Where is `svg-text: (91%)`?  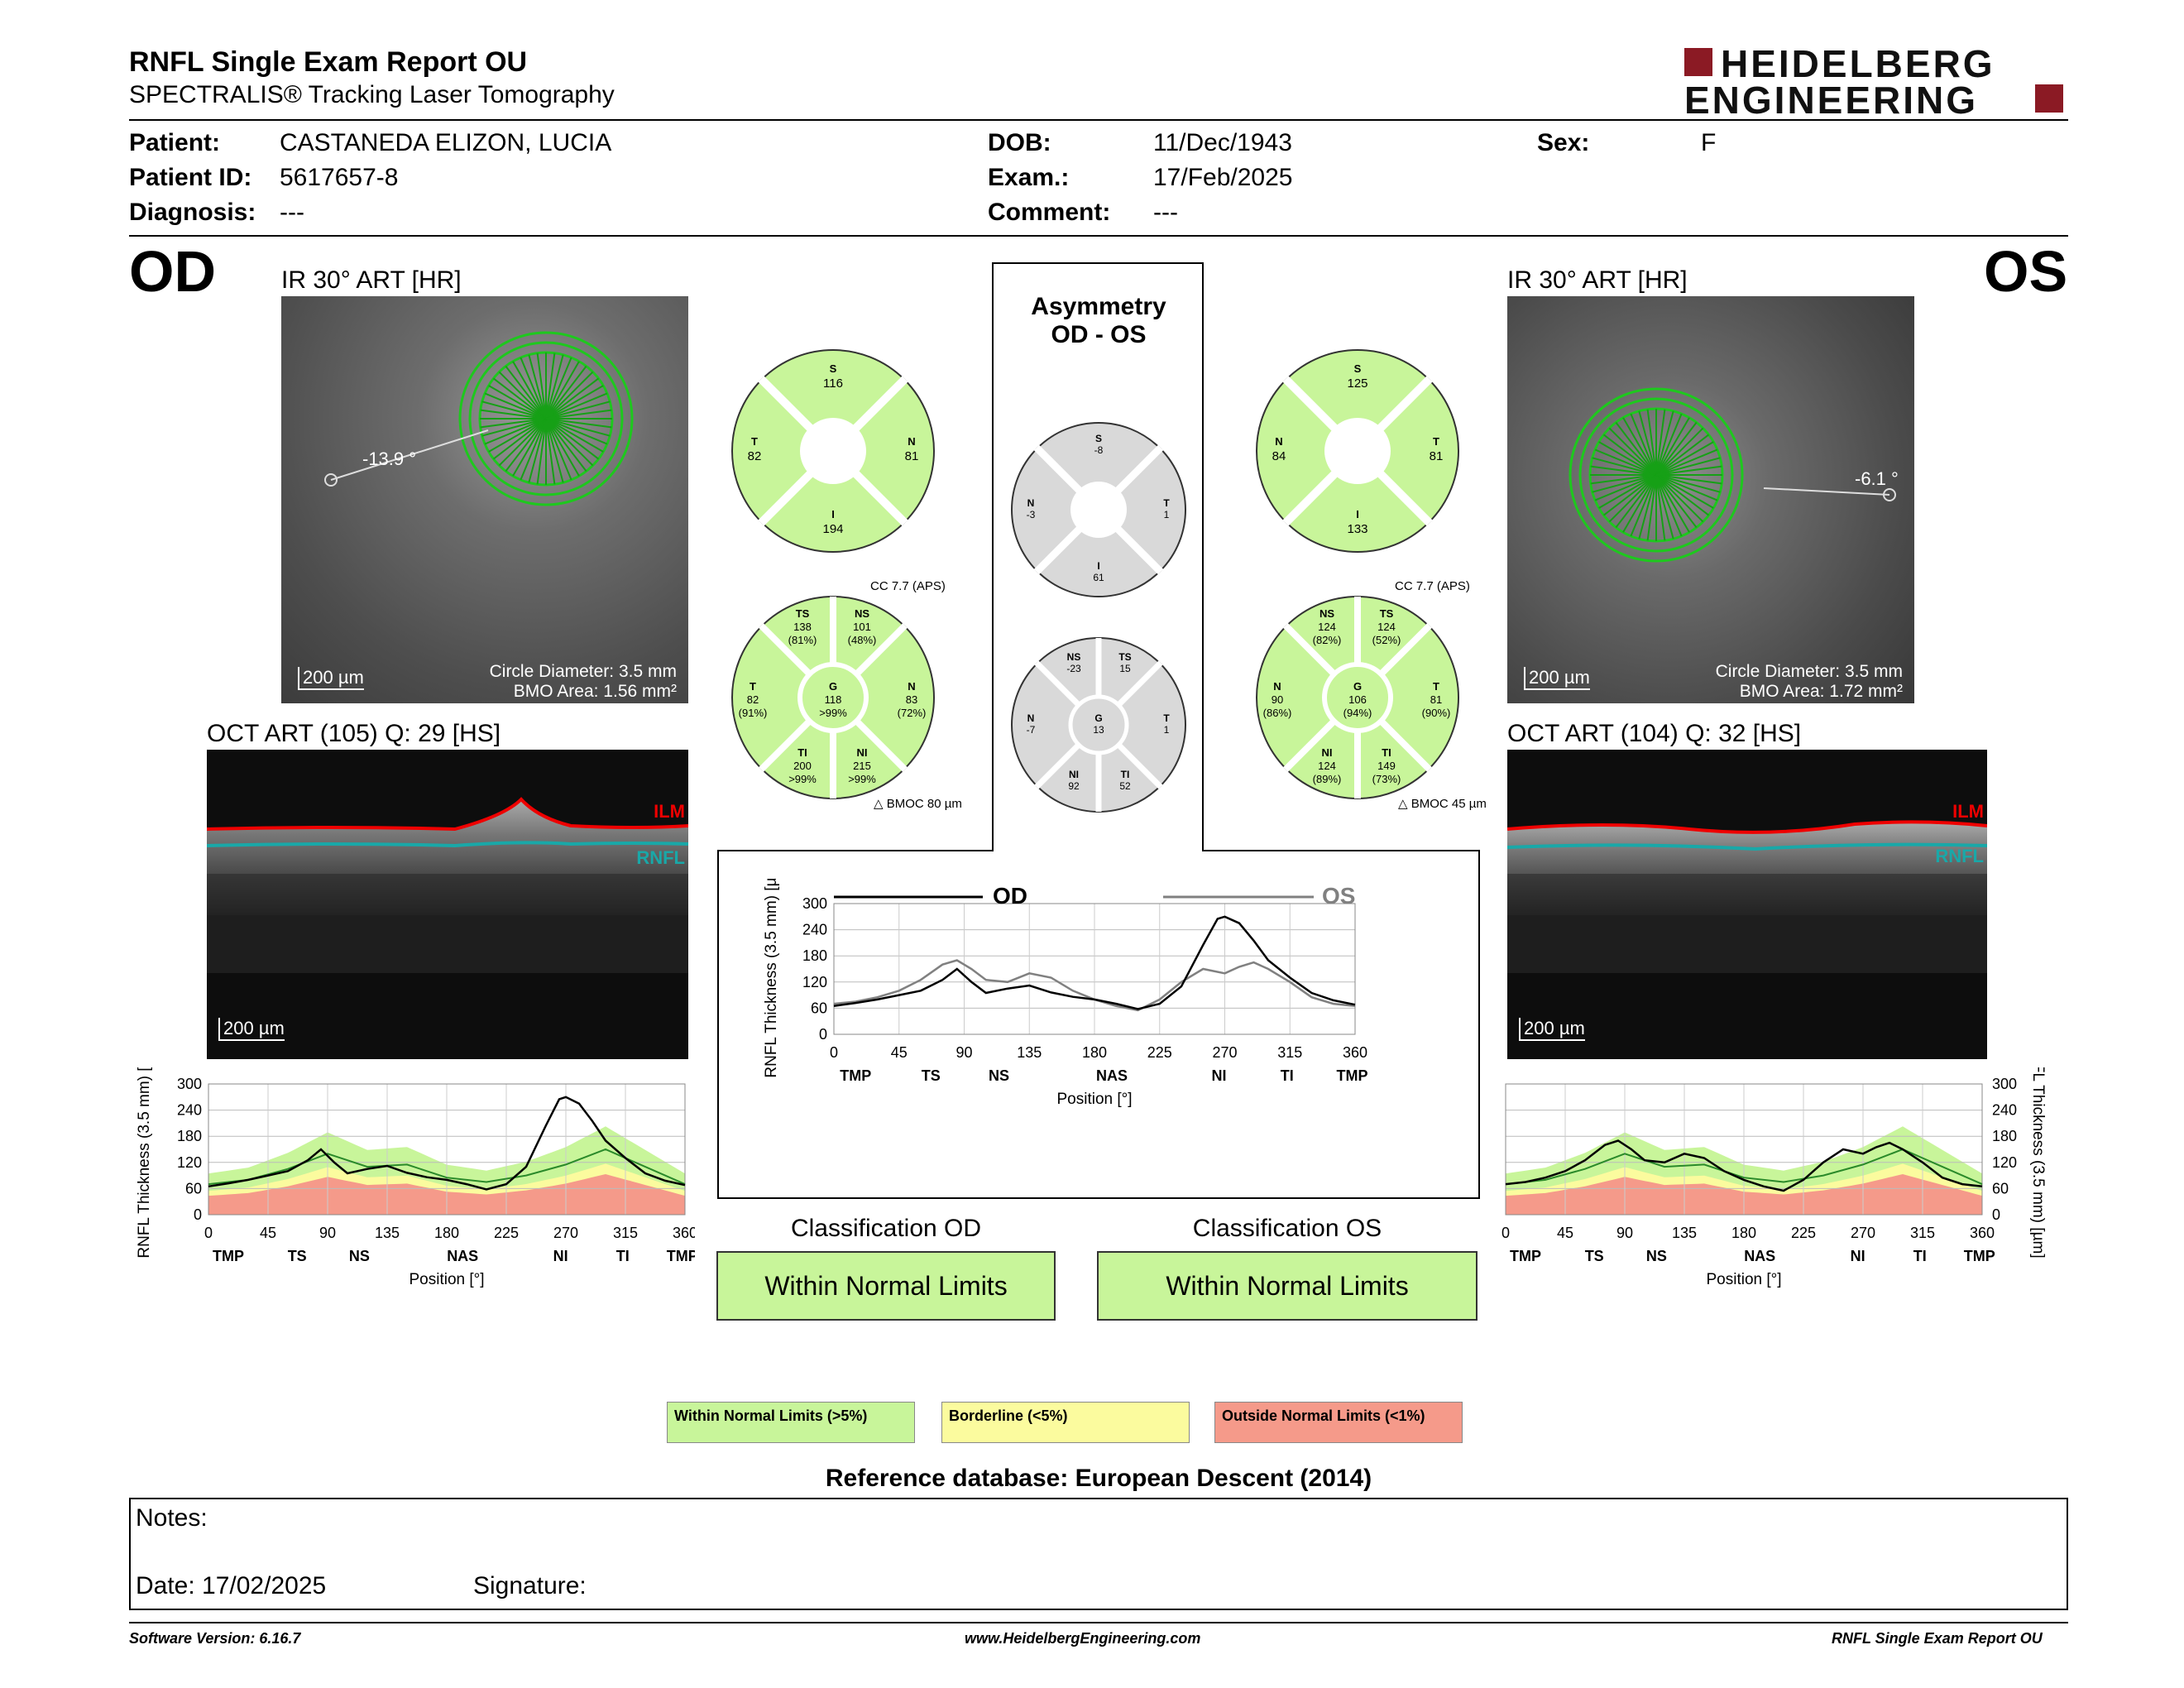 svg-text: (91%) is located at coordinates (753, 713).